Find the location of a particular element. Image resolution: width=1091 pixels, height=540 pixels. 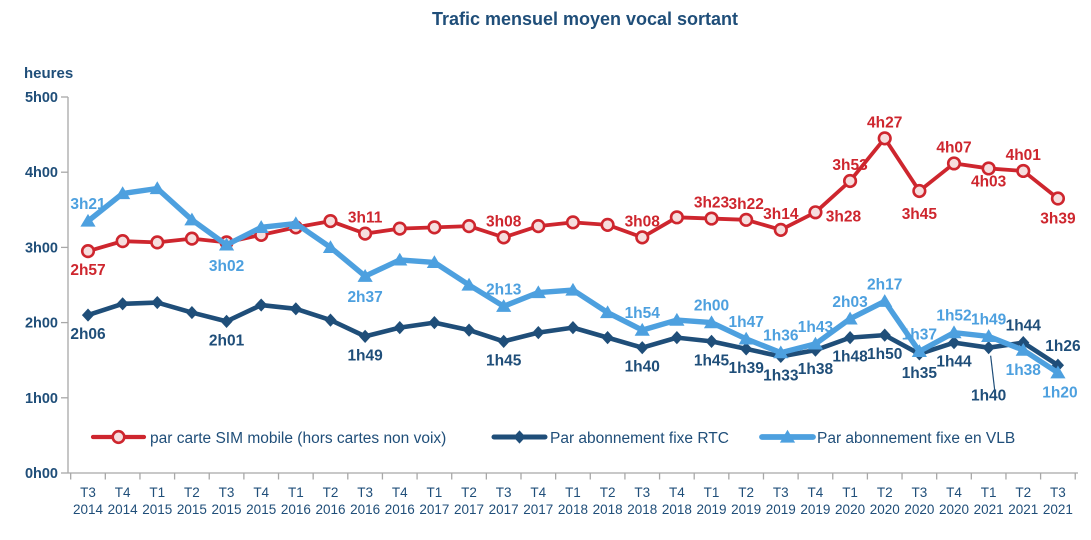

data-label-sim-mobile: 4h27 is located at coordinates (884, 122).